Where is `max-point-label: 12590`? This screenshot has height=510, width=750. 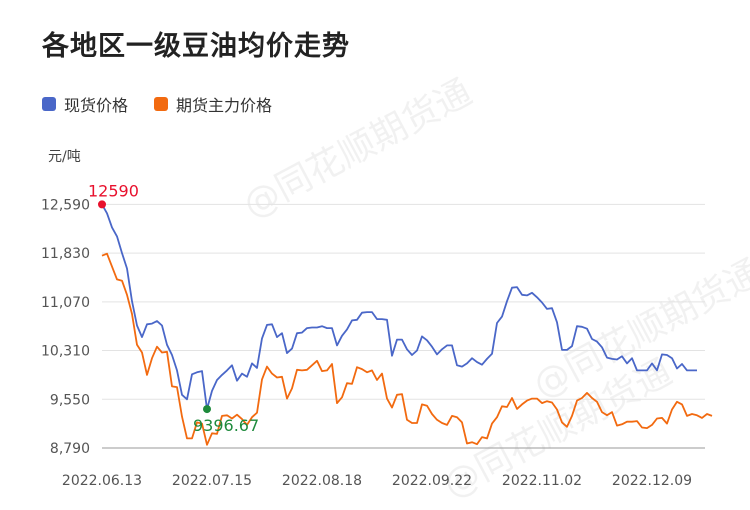 max-point-label: 12590 is located at coordinates (113, 190).